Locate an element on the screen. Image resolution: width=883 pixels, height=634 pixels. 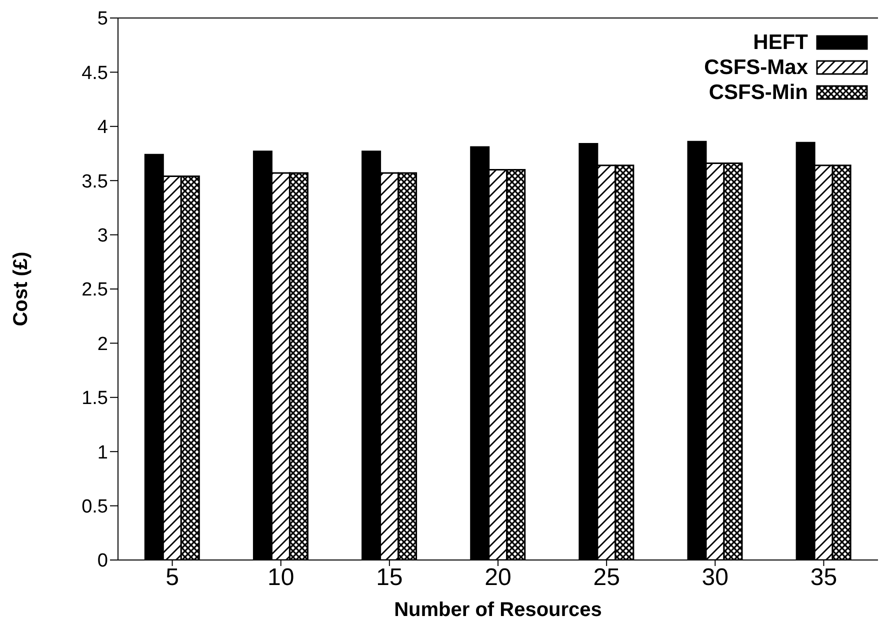
legend-label: CSFS-Max is located at coordinates (756, 67).